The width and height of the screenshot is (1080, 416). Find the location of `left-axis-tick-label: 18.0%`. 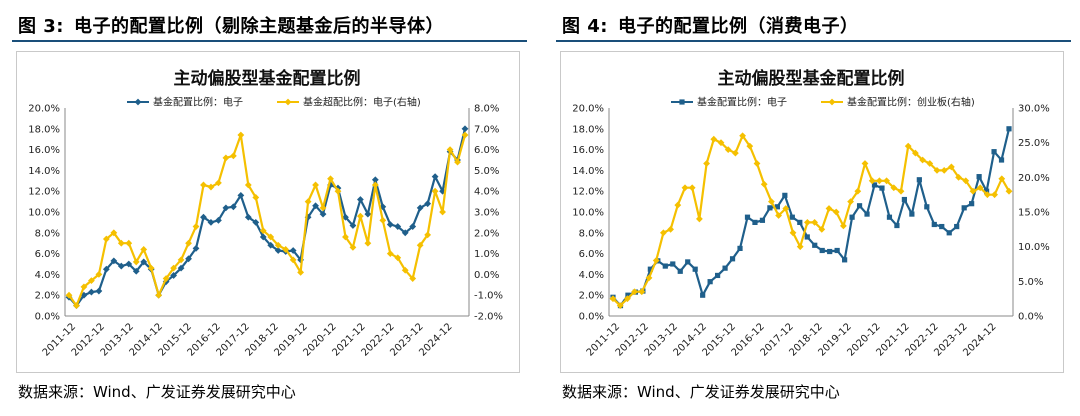

left-axis-tick-label: 18.0% is located at coordinates (44, 129).